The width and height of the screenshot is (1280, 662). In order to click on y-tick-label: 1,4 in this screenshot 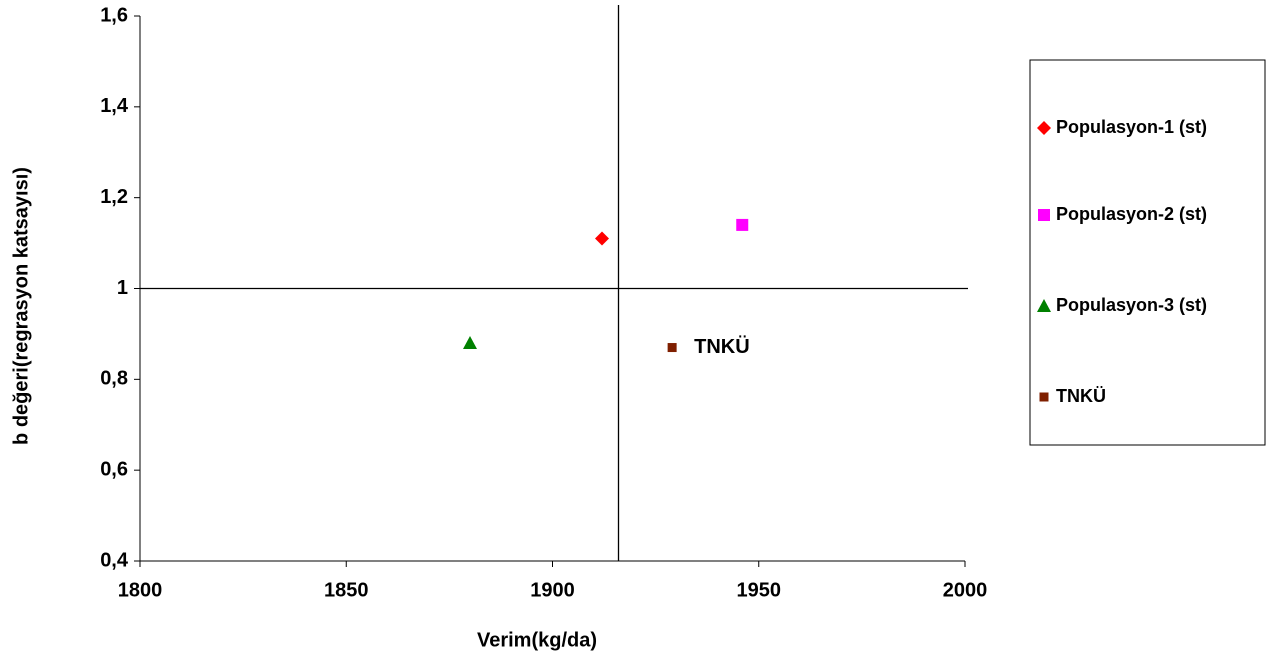, I will do `click(114, 106)`.